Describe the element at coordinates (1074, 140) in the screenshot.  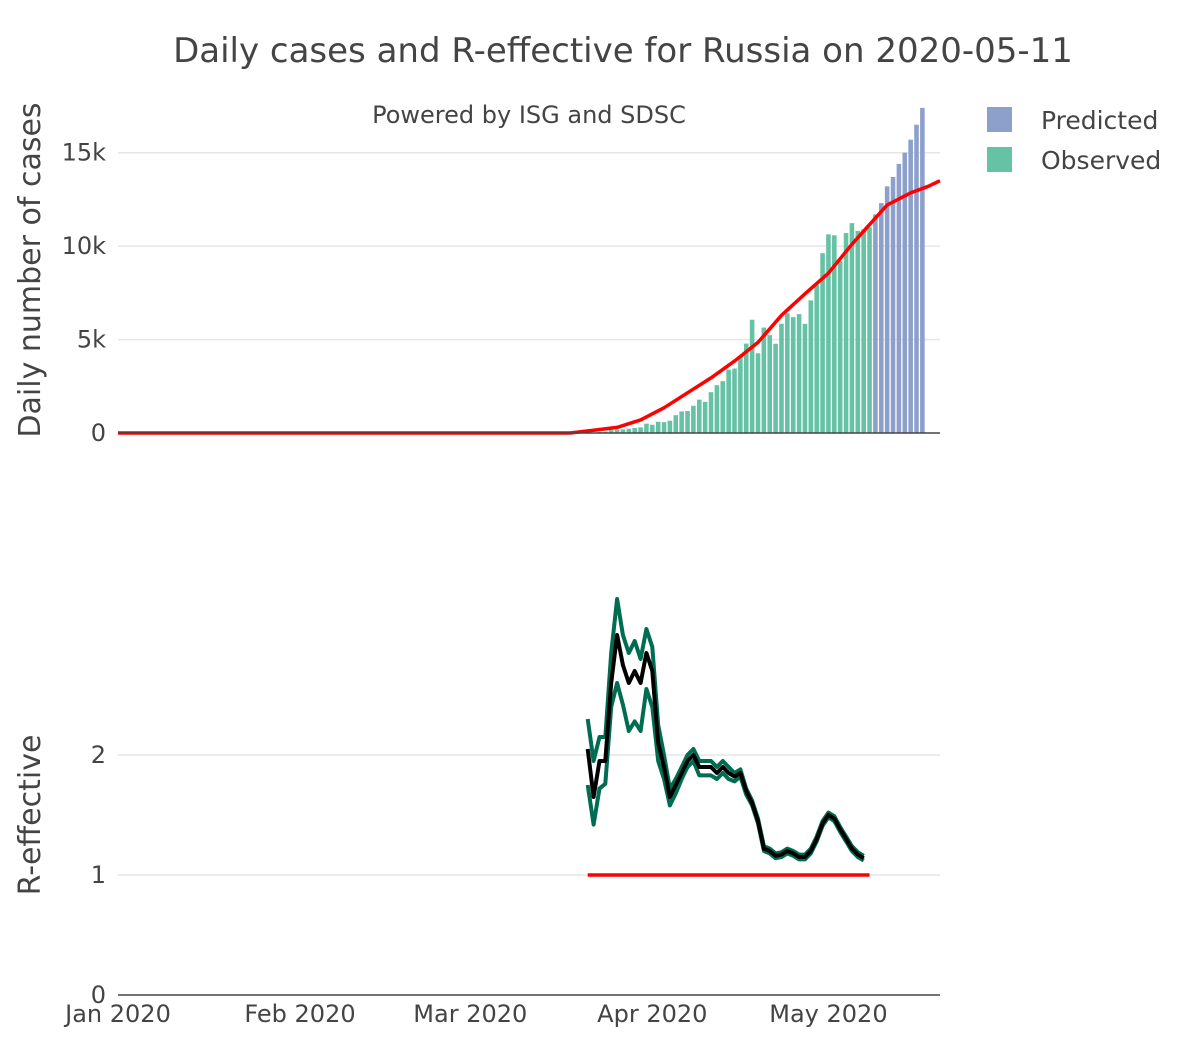
I see `legend: Predicted Observed` at that location.